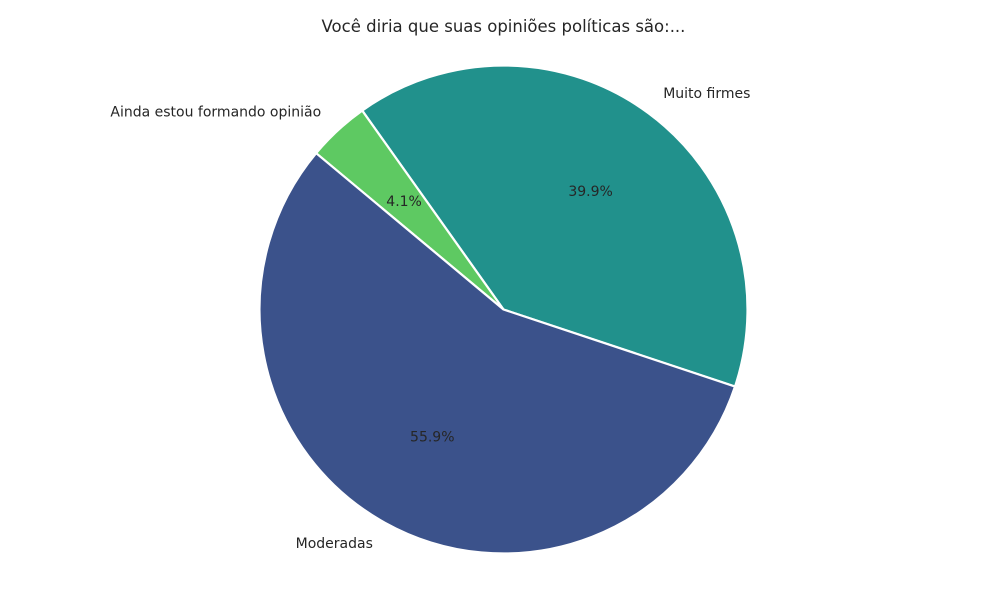 The width and height of the screenshot is (1000, 600). I want to click on slice-pct-label: 39.9%, so click(590, 192).